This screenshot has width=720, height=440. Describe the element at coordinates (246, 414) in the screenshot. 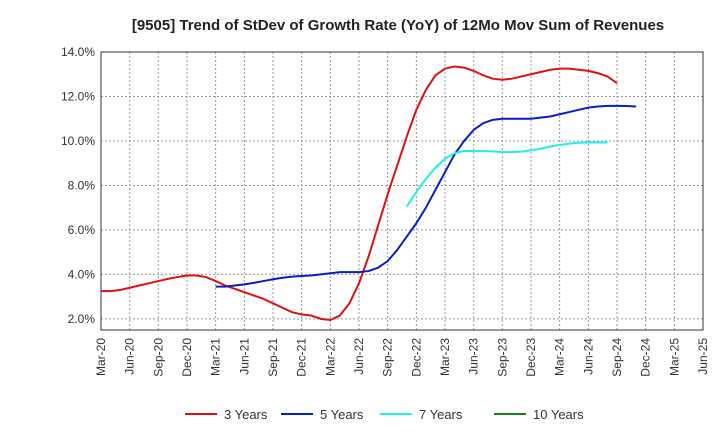

I see `legend-label: 3 Years` at that location.